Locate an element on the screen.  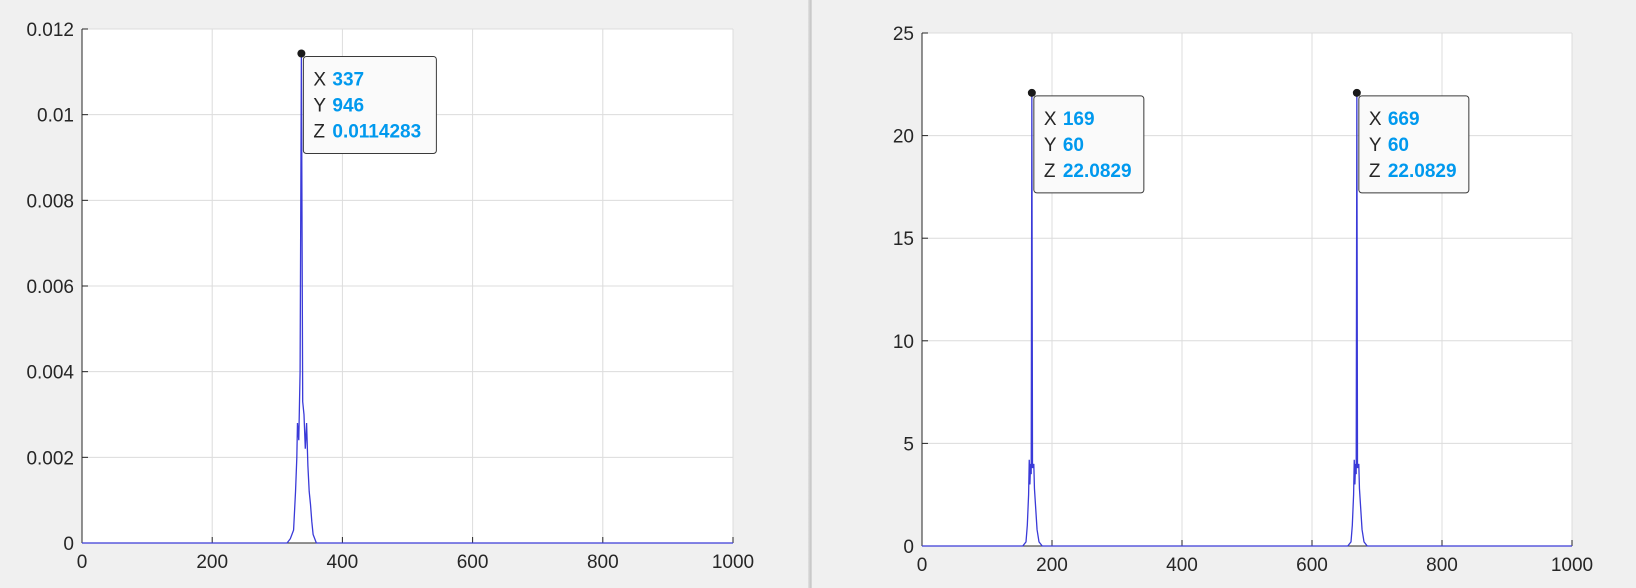
y-tick-label: 0.004 is located at coordinates (50, 373).